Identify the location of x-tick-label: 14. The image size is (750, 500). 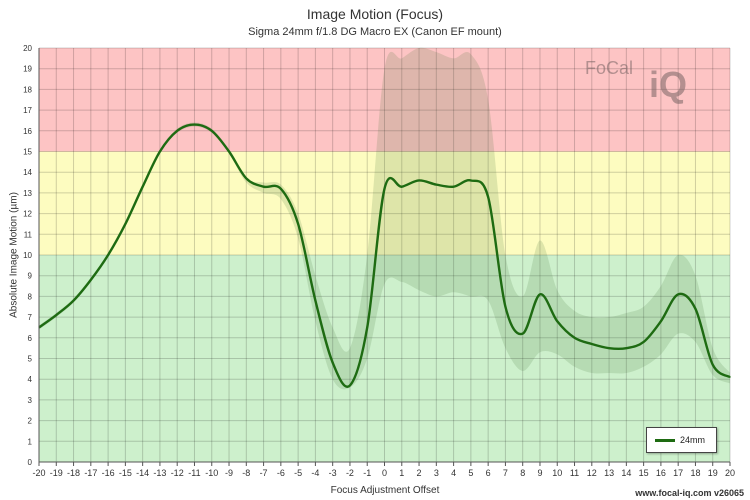
(626, 473).